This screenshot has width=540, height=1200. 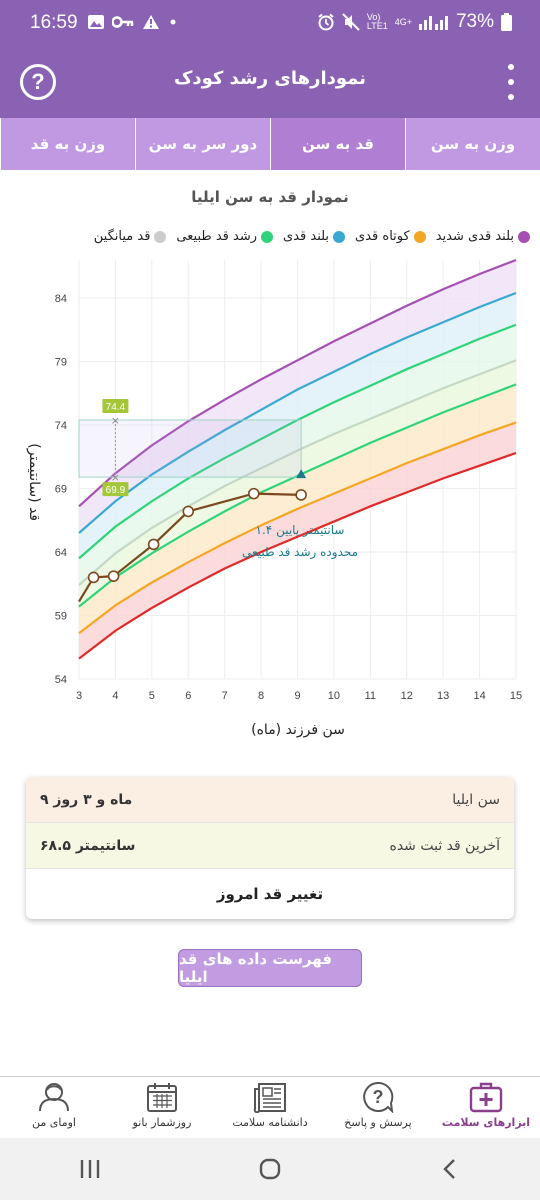 I want to click on age-value: ۹ ماه و ۳ روز, so click(x=86, y=799).